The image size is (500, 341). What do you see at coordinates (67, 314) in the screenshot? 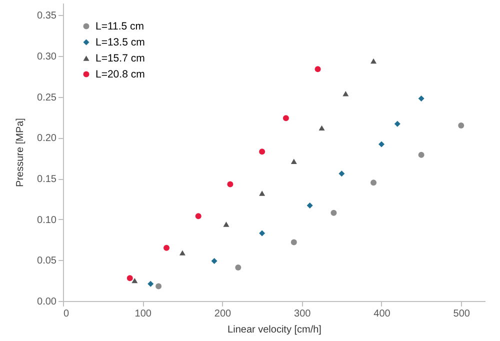
I see `x-tick-label: 0` at bounding box center [67, 314].